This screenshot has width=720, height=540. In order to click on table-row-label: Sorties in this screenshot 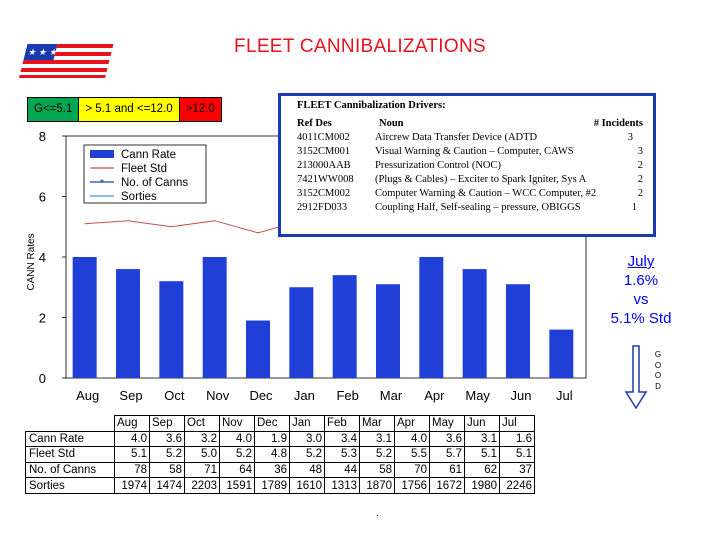, I will do `click(70, 485)`.